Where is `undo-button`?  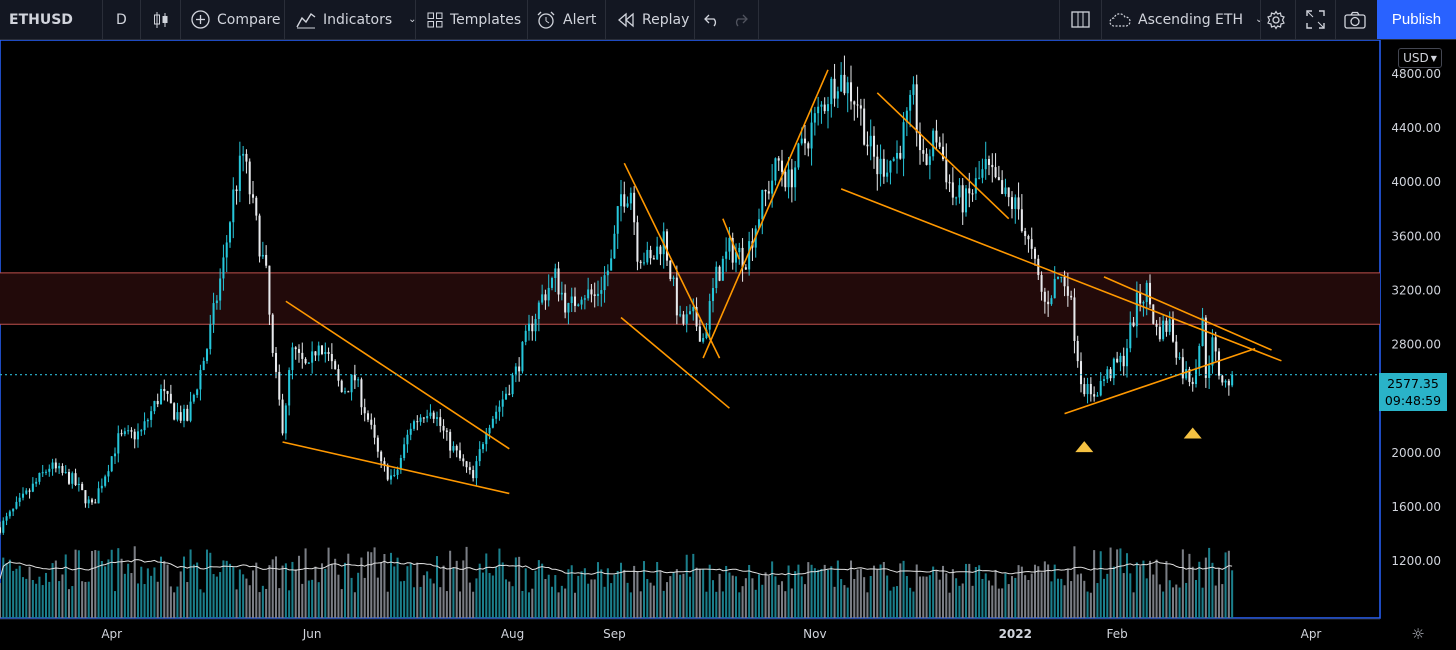
undo-button is located at coordinates (712, 19).